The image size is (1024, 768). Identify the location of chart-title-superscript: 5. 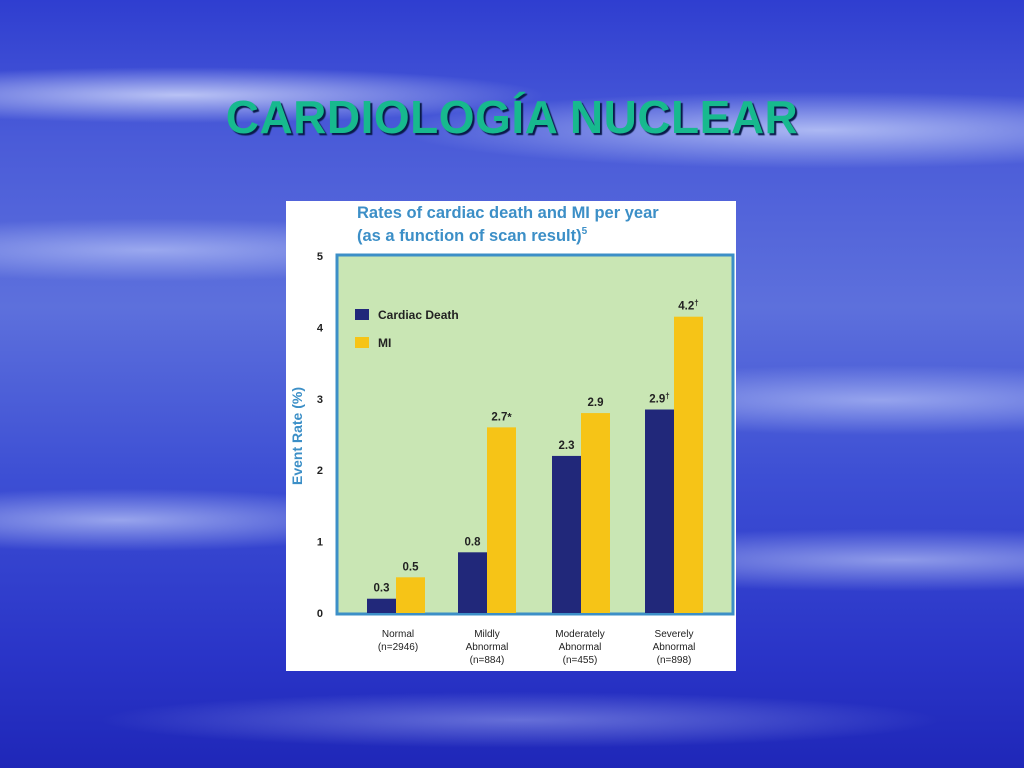
(585, 231).